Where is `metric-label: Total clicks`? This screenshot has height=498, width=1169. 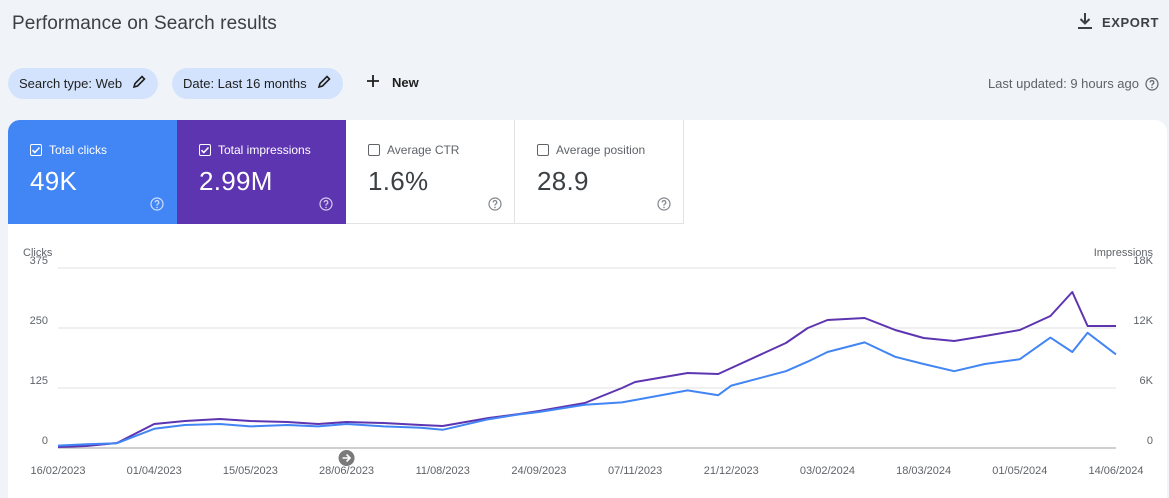 metric-label: Total clicks is located at coordinates (78, 150).